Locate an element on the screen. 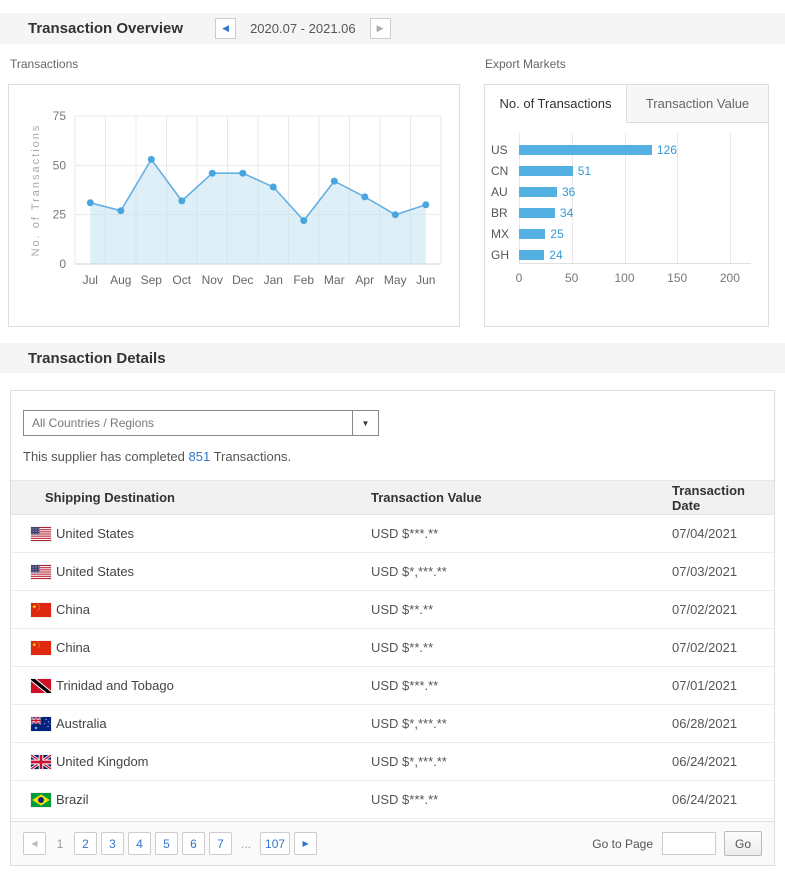 Image resolution: width=785 pixels, height=873 pixels. bar-value-label: 24 is located at coordinates (556, 254).